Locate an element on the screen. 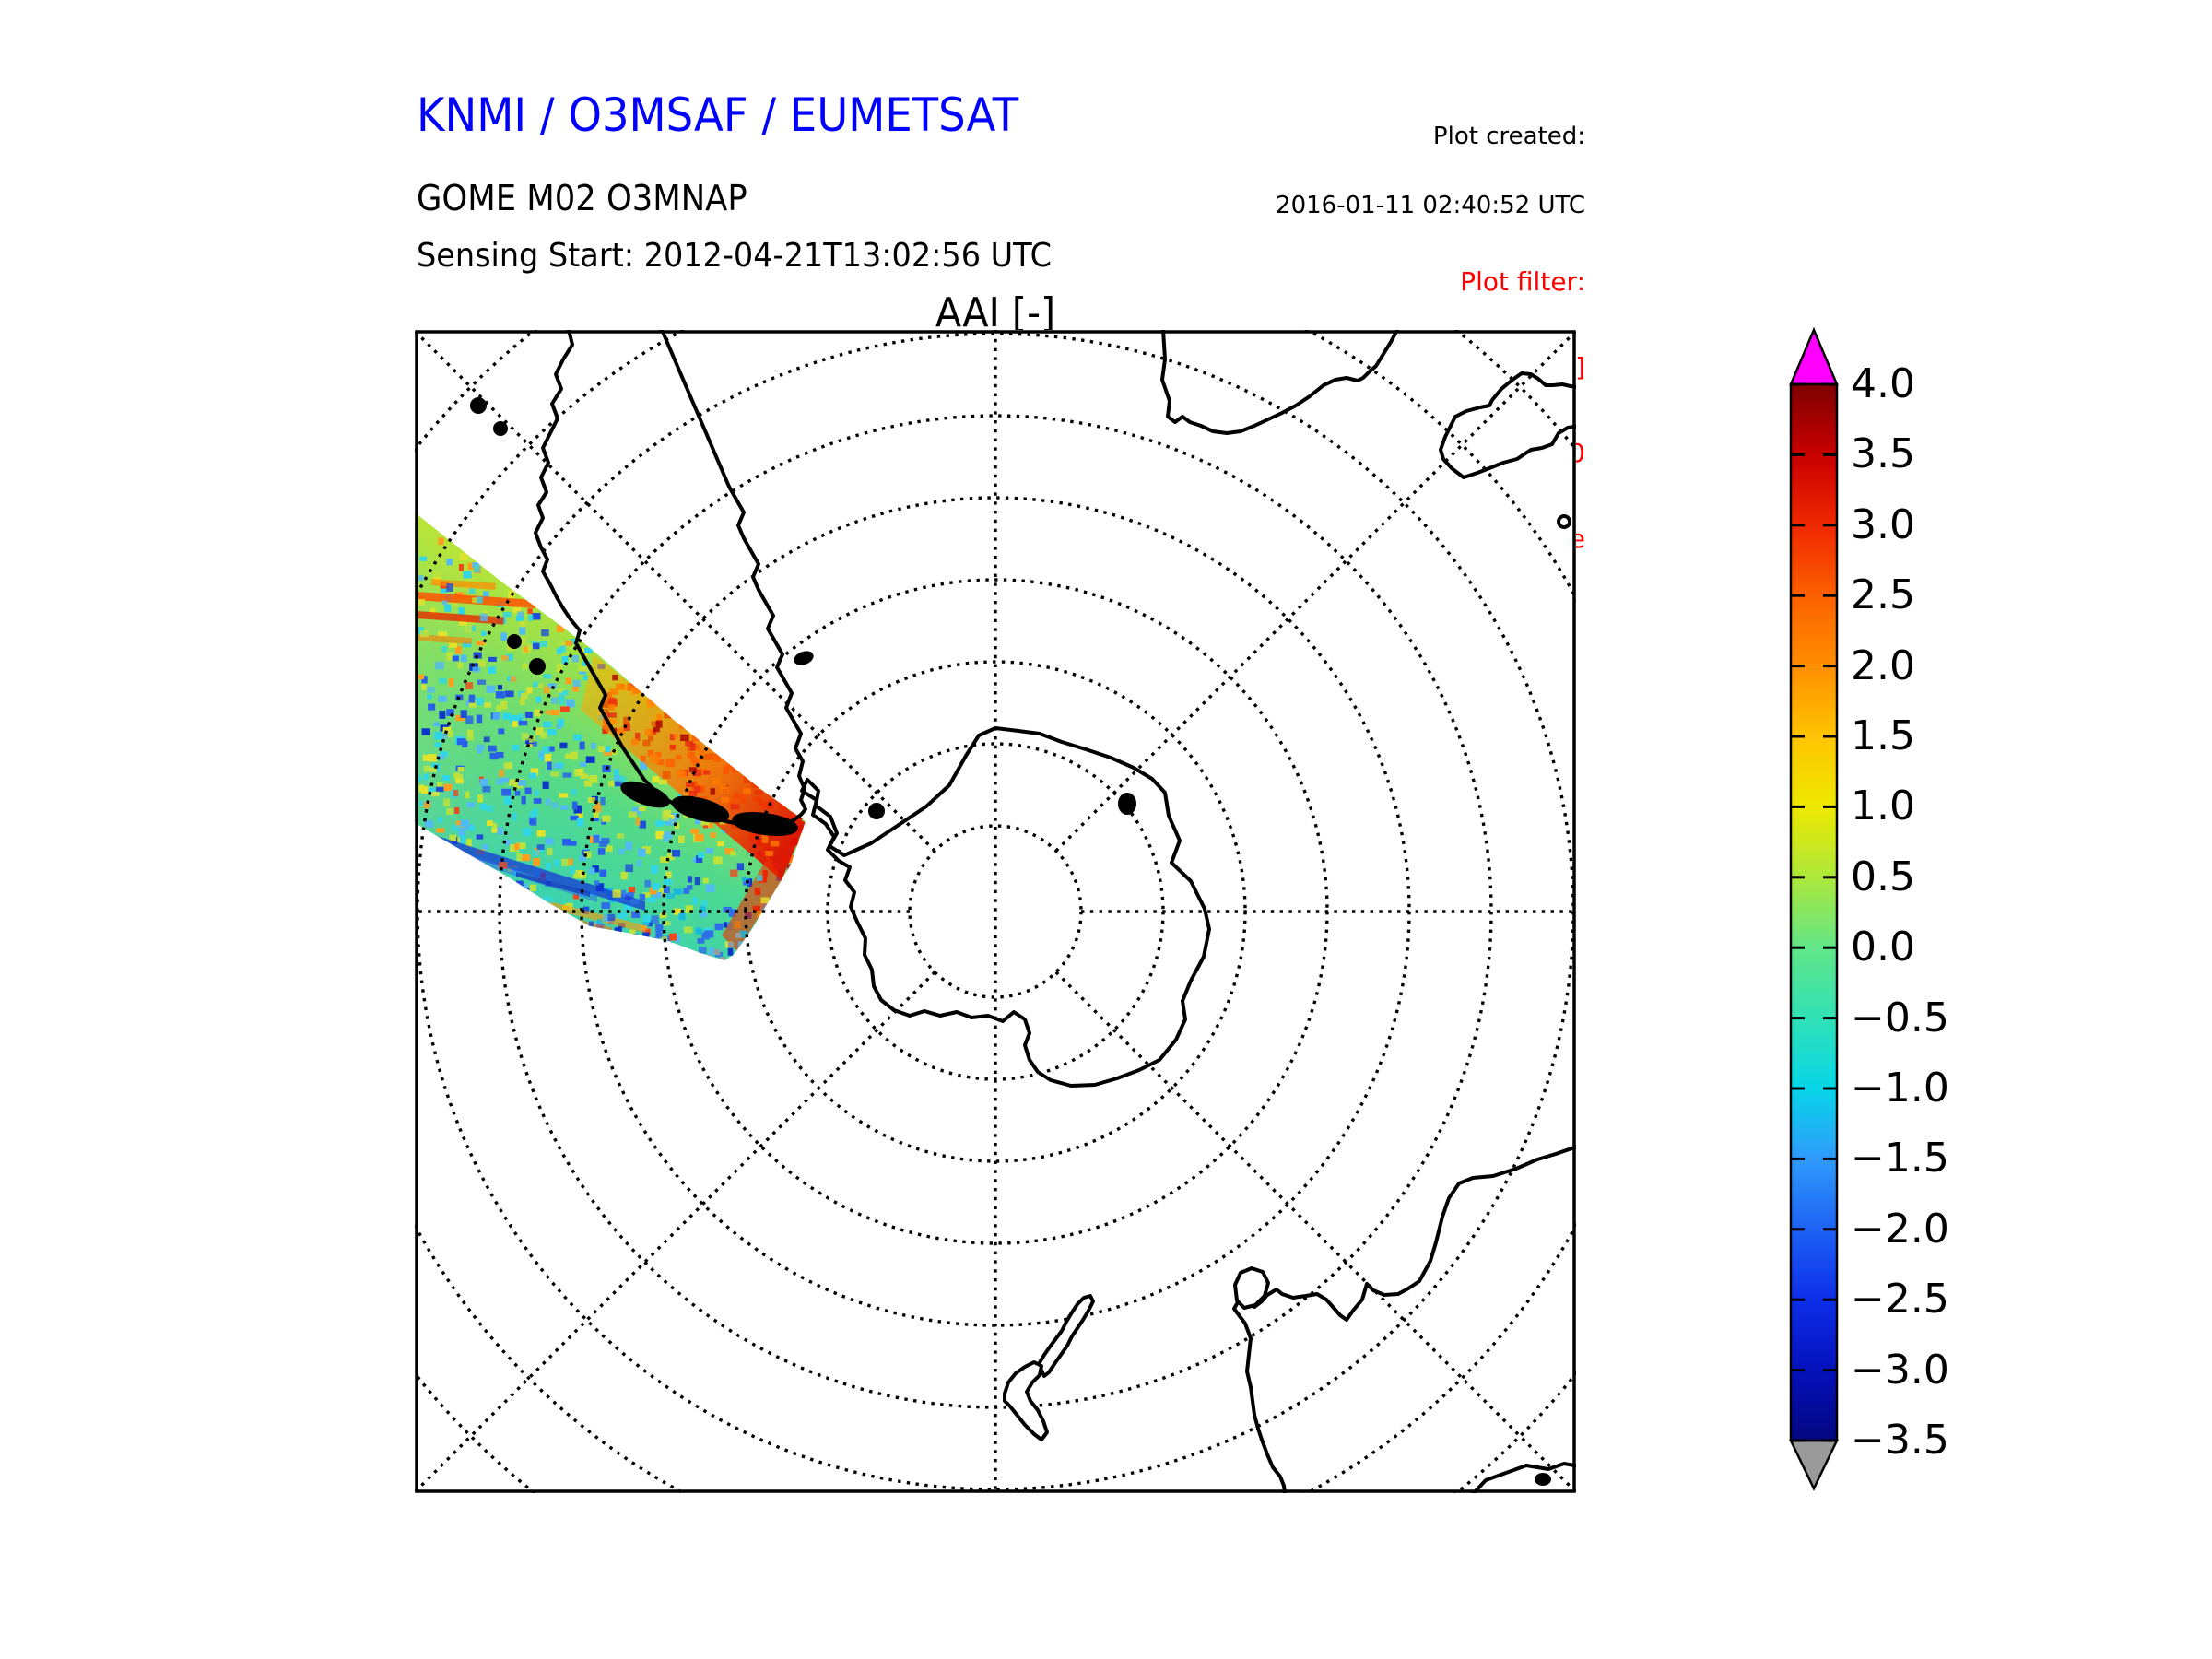 Image resolution: width=2212 pixels, height=1659 pixels. sensing-start-line: Sensing Start: 2012-04-21T13:02:56 UTC is located at coordinates (735, 256).